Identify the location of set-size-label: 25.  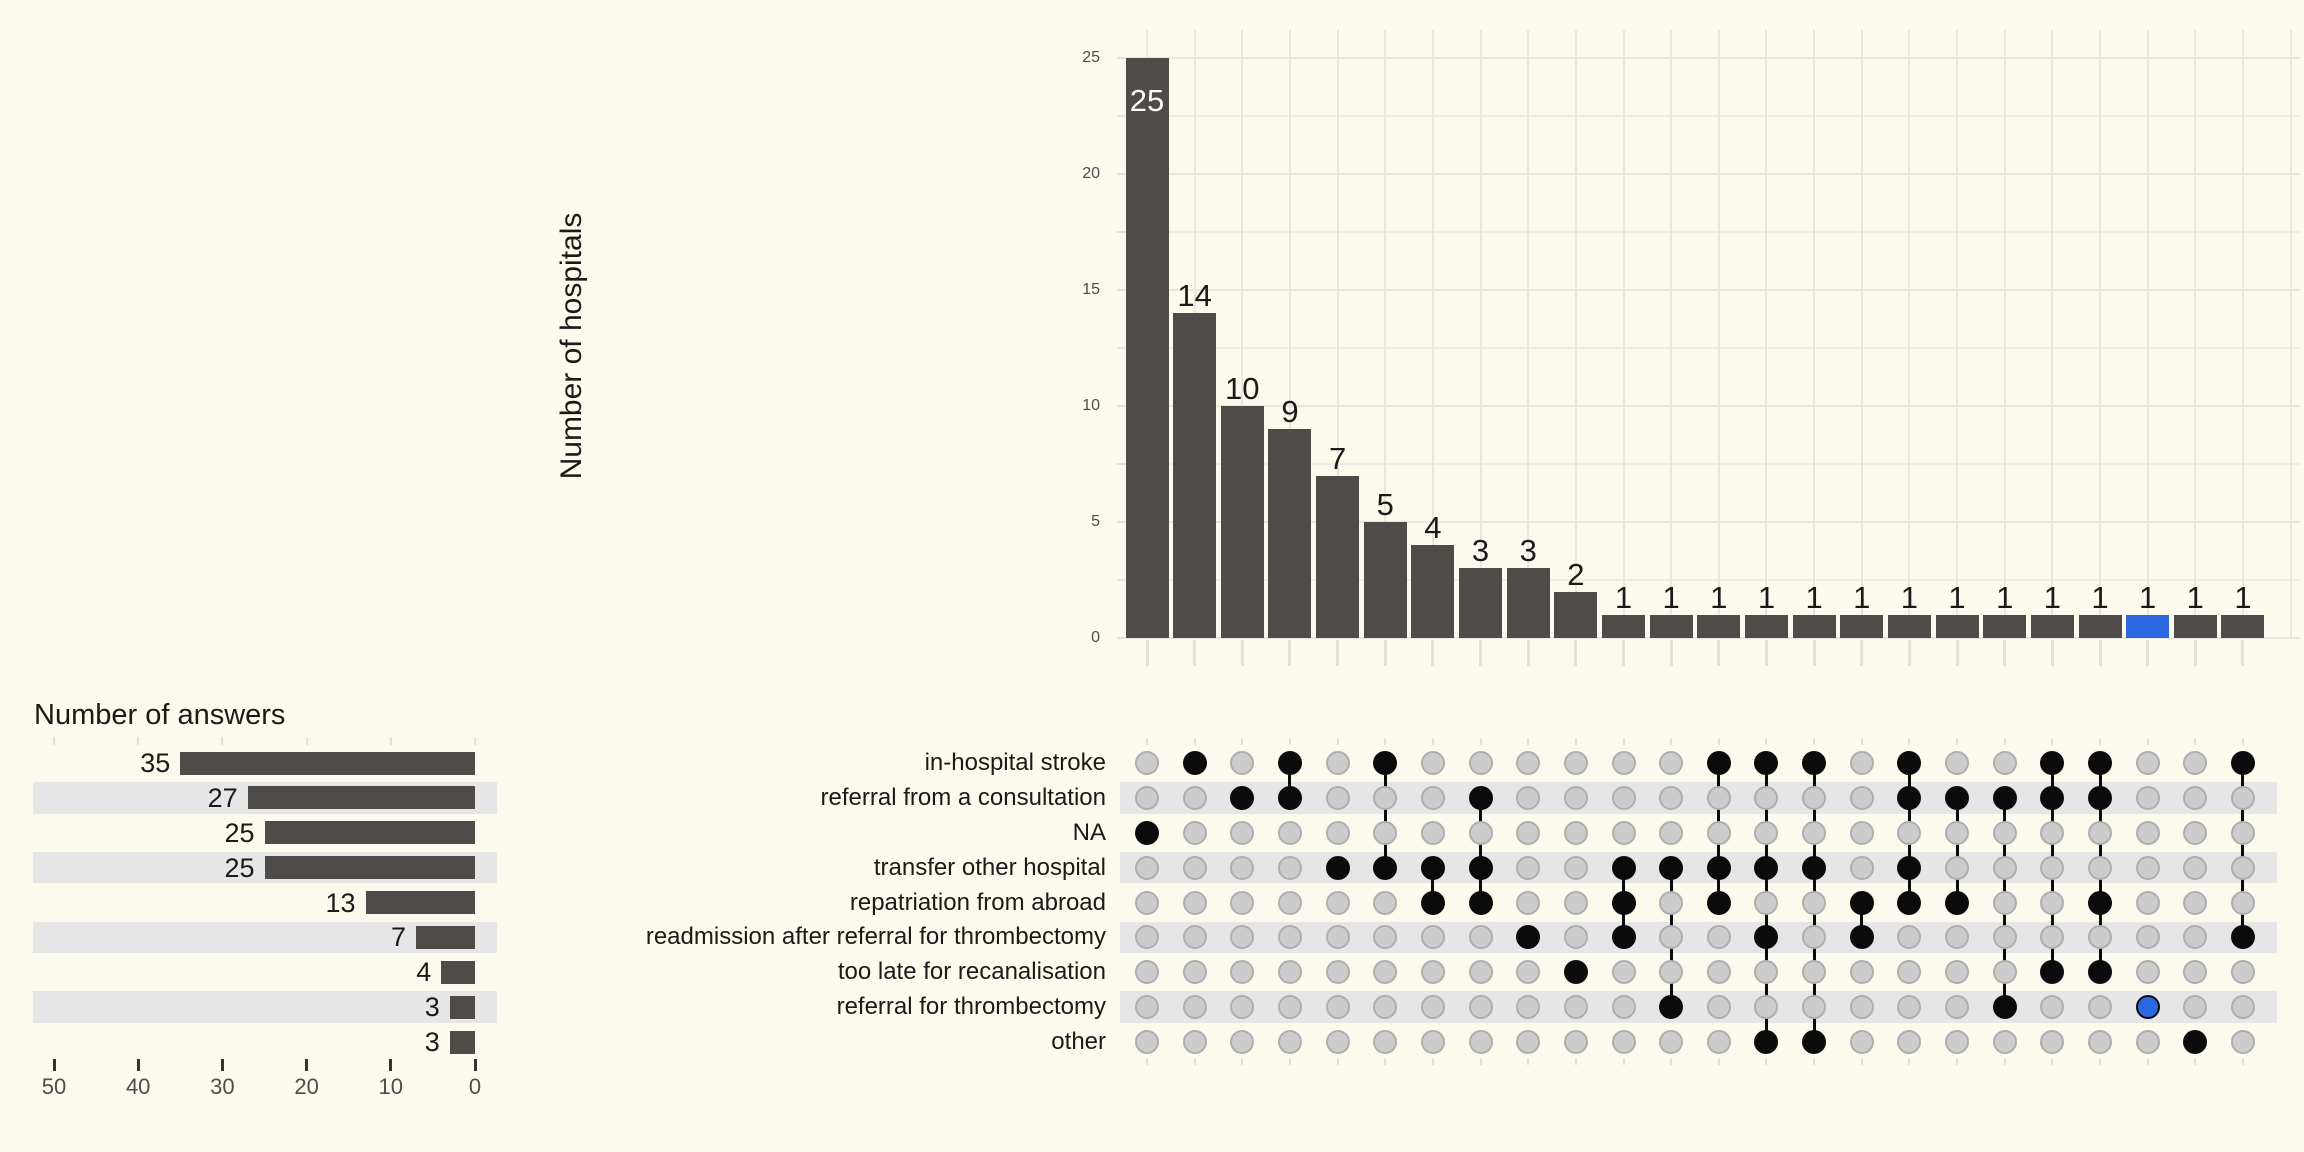
(239, 832).